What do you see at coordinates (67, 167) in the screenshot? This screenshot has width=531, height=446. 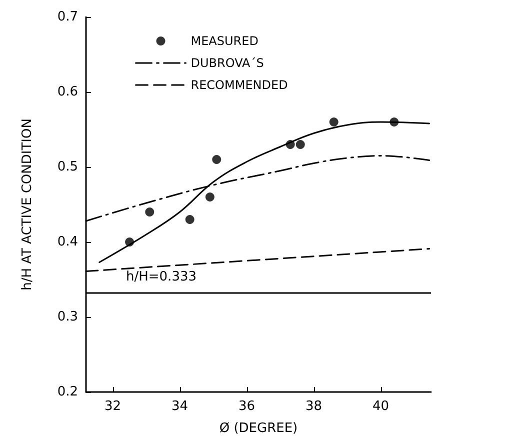 I see `y-tick-label: 0.5` at bounding box center [67, 167].